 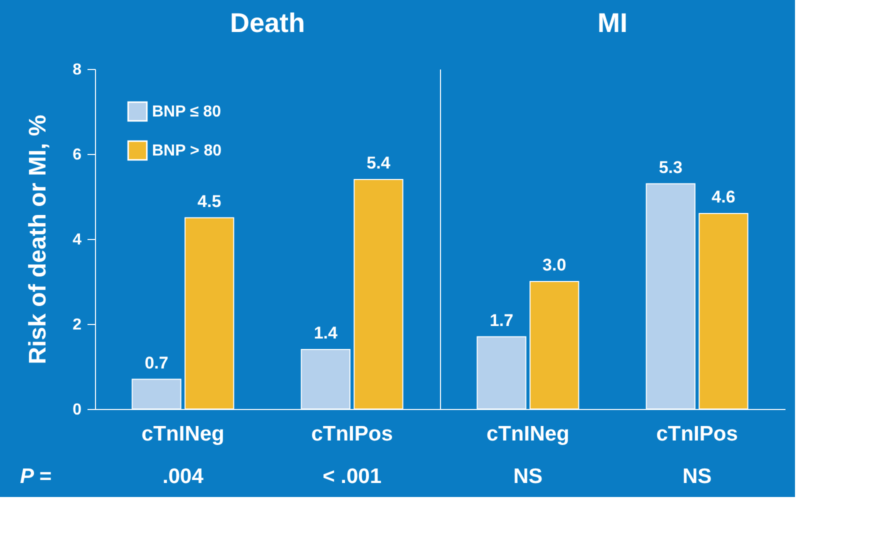 I want to click on y-tick-label: 8, so click(x=77, y=70).